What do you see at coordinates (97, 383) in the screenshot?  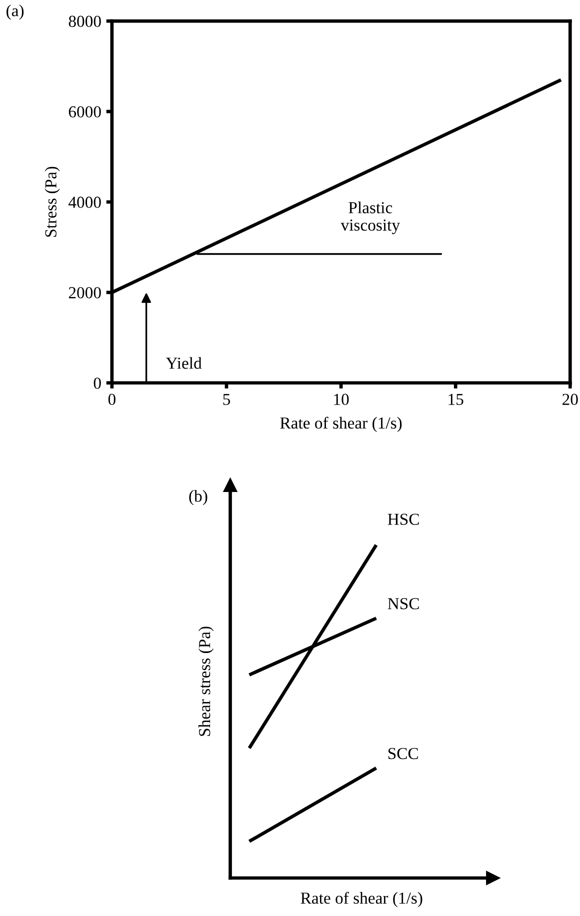 I see `y-tick-label: 0` at bounding box center [97, 383].